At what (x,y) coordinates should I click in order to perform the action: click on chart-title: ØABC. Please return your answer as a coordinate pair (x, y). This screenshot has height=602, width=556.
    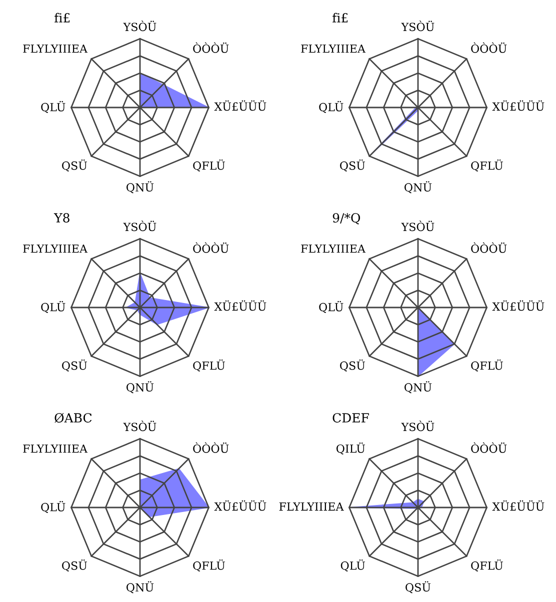
    Looking at the image, I should click on (73, 417).